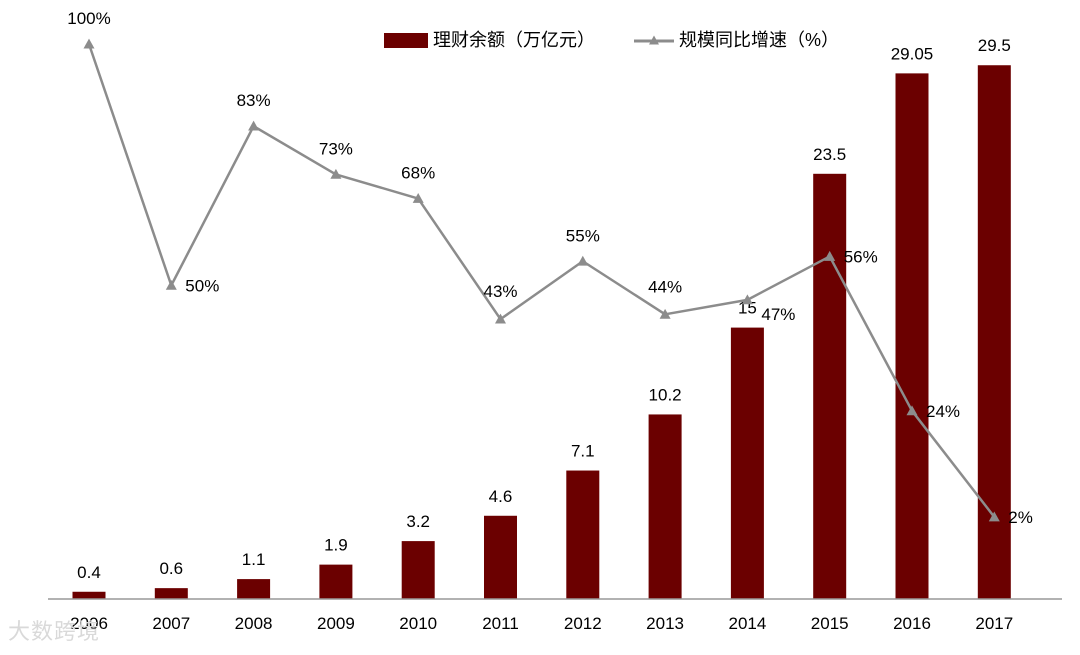 This screenshot has width=1080, height=655. What do you see at coordinates (418, 570) in the screenshot?
I see `bar-2010` at bounding box center [418, 570].